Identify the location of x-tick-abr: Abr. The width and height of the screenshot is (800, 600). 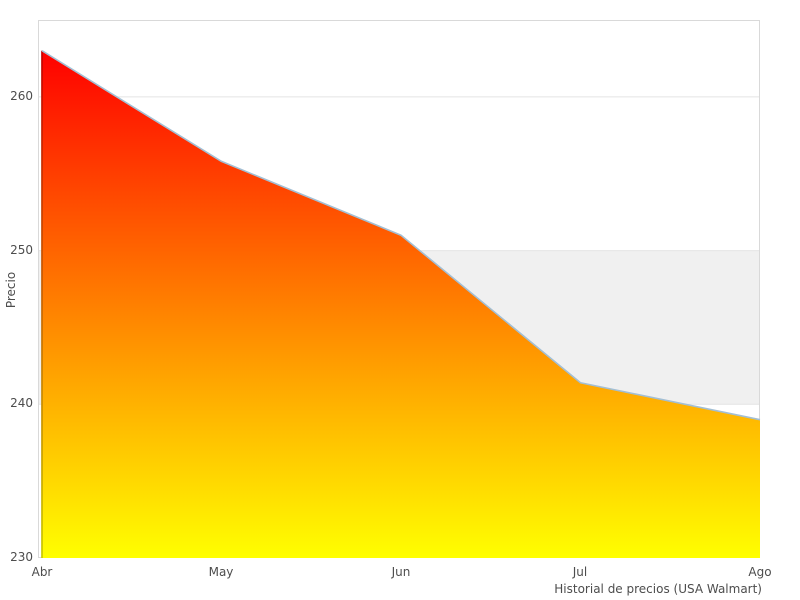
(42, 572).